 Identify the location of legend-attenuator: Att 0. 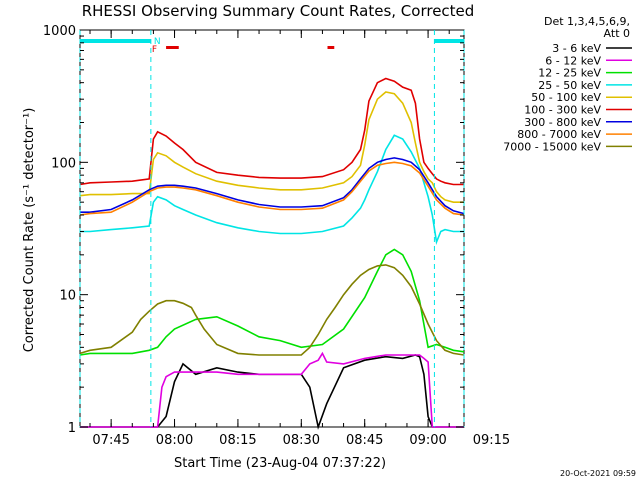
(617, 33).